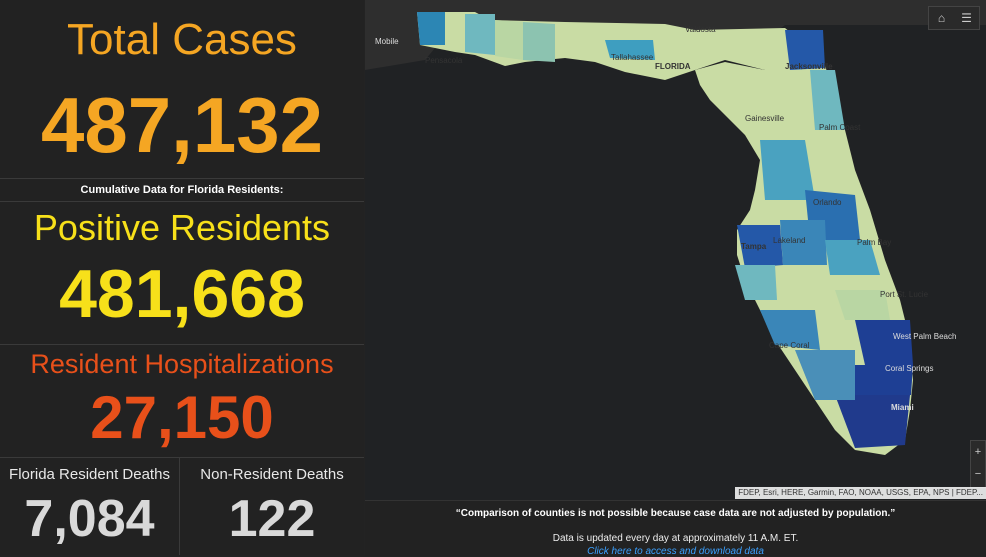 The image size is (986, 557). What do you see at coordinates (765, 118) in the screenshot?
I see `city-label: Gainesville` at bounding box center [765, 118].